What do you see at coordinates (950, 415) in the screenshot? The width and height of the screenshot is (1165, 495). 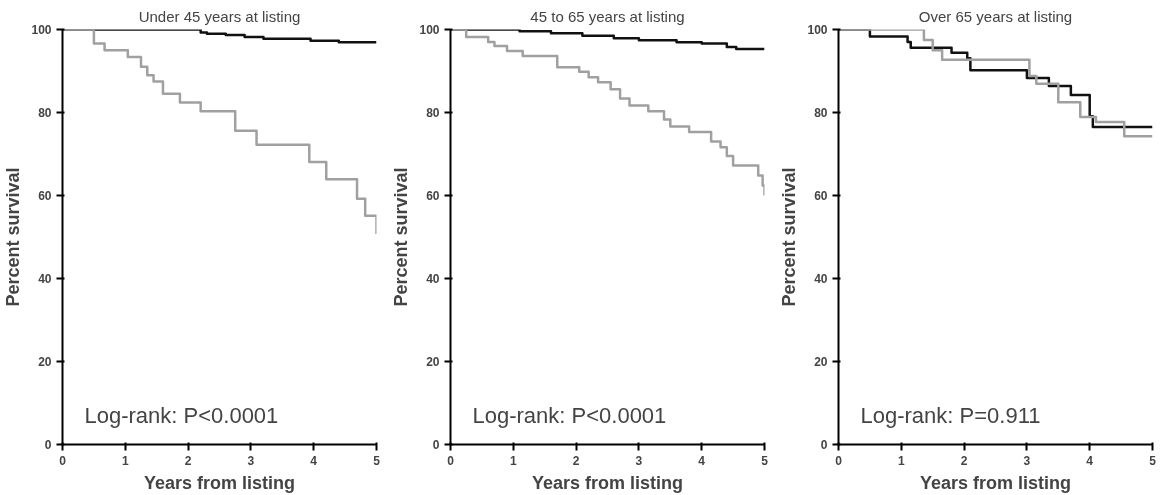 I see `annotation: Log-rank: P=0.911` at bounding box center [950, 415].